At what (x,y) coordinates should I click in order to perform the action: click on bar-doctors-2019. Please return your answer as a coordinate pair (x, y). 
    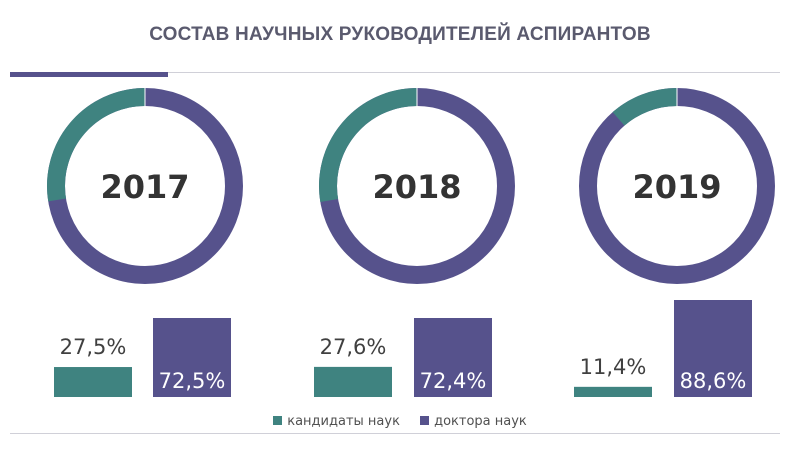
    Looking at the image, I should click on (713, 348).